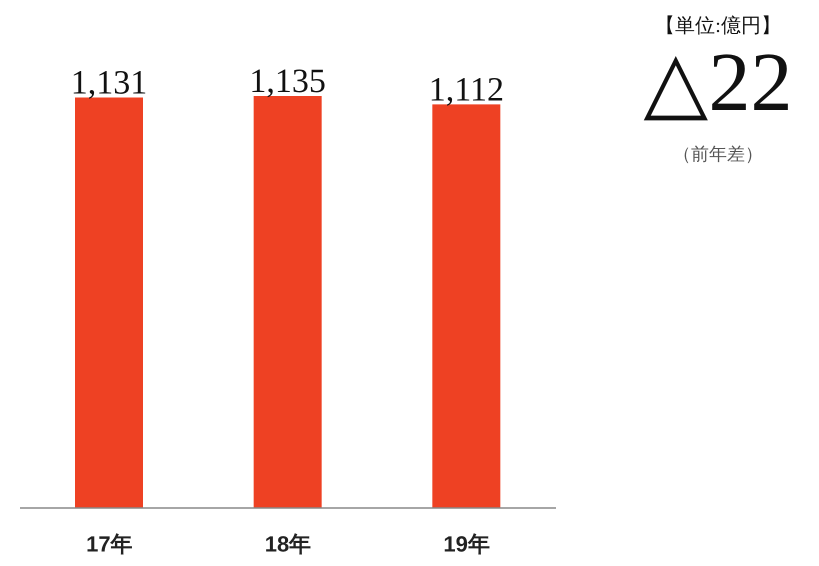 The image size is (819, 566). What do you see at coordinates (718, 26) in the screenshot?
I see `text: 【単位:億円】` at bounding box center [718, 26].